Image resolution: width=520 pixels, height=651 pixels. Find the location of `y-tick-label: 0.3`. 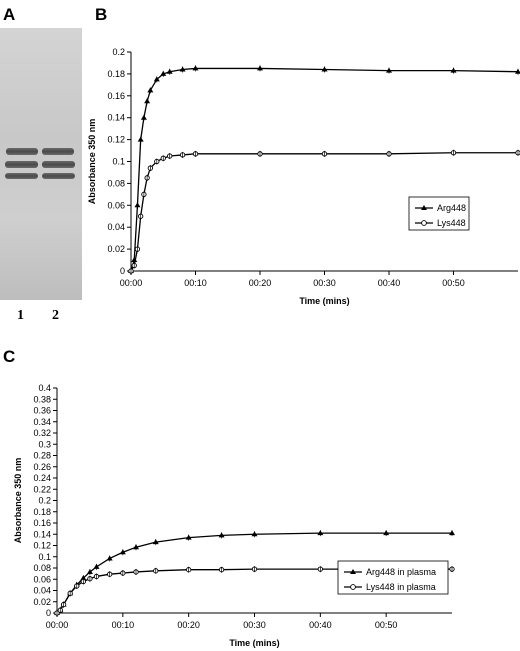

y-tick-label: 0.3 is located at coordinates (44, 444).